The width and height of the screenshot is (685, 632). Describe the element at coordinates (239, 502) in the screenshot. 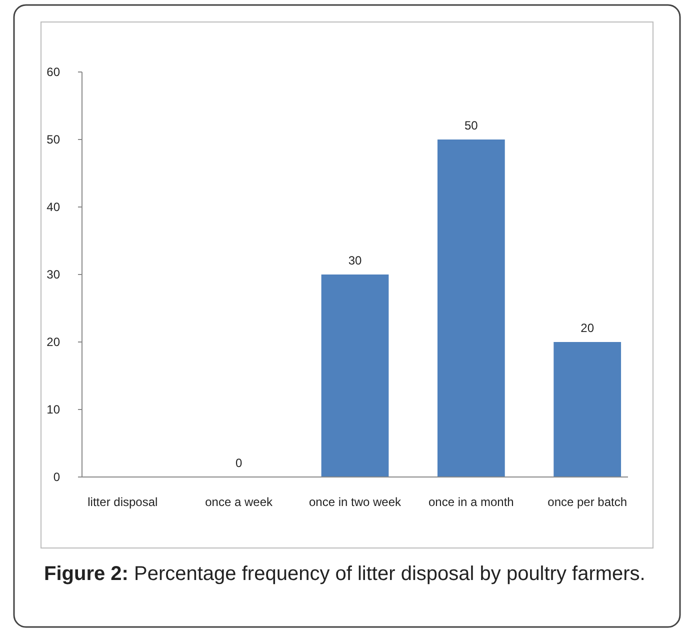

I see `x-tick-label: once a week` at that location.